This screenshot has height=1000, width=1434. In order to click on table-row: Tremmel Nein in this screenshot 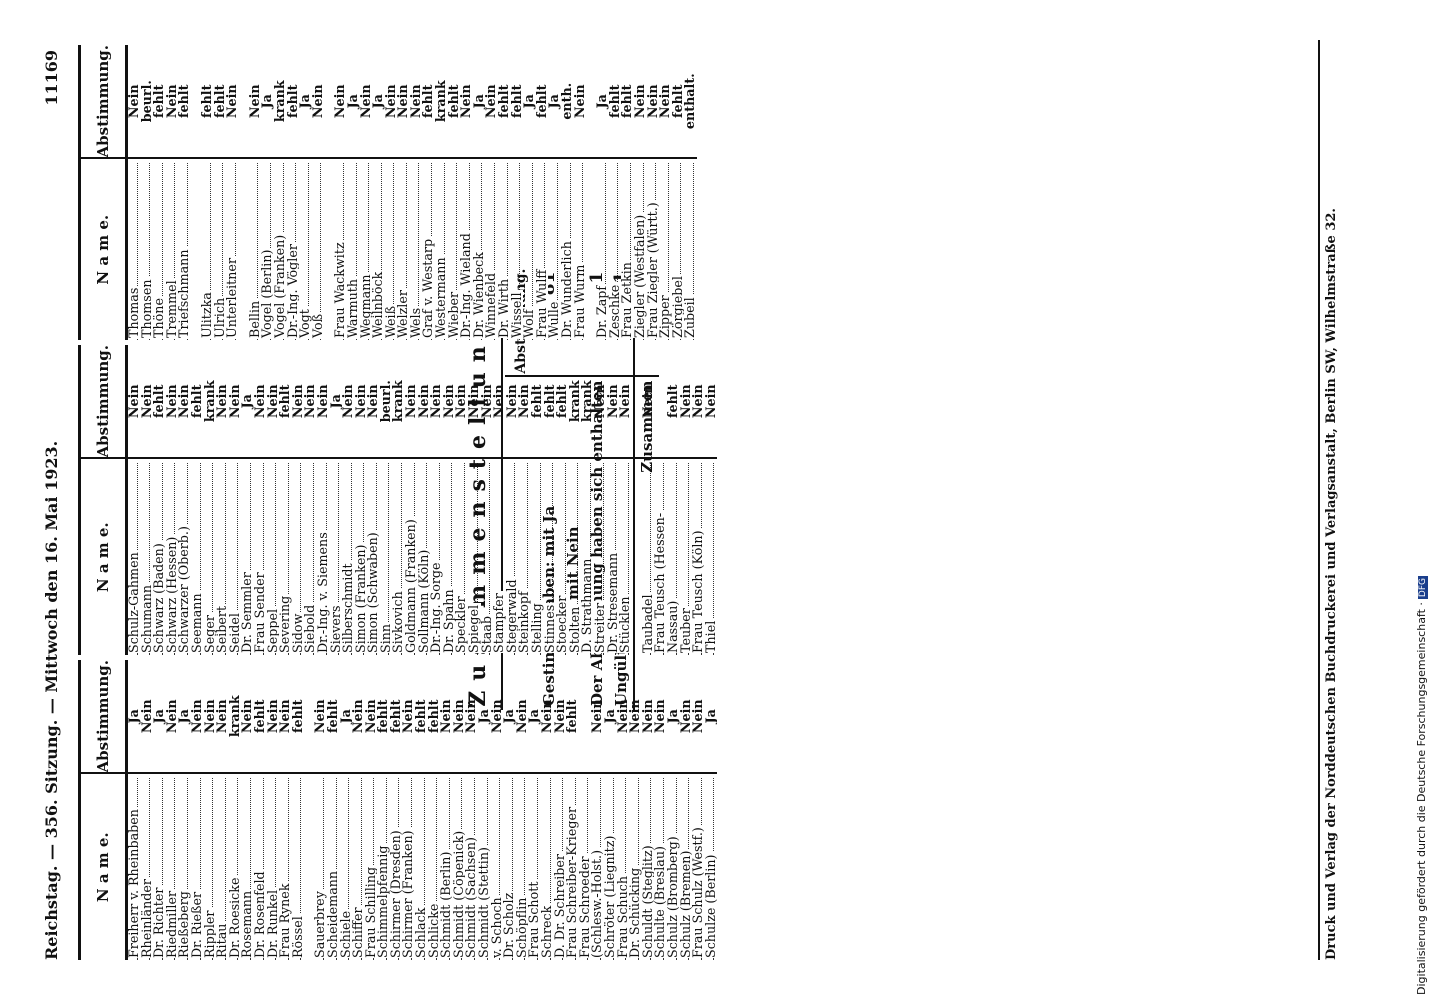, I will do `click(172, 192)`.